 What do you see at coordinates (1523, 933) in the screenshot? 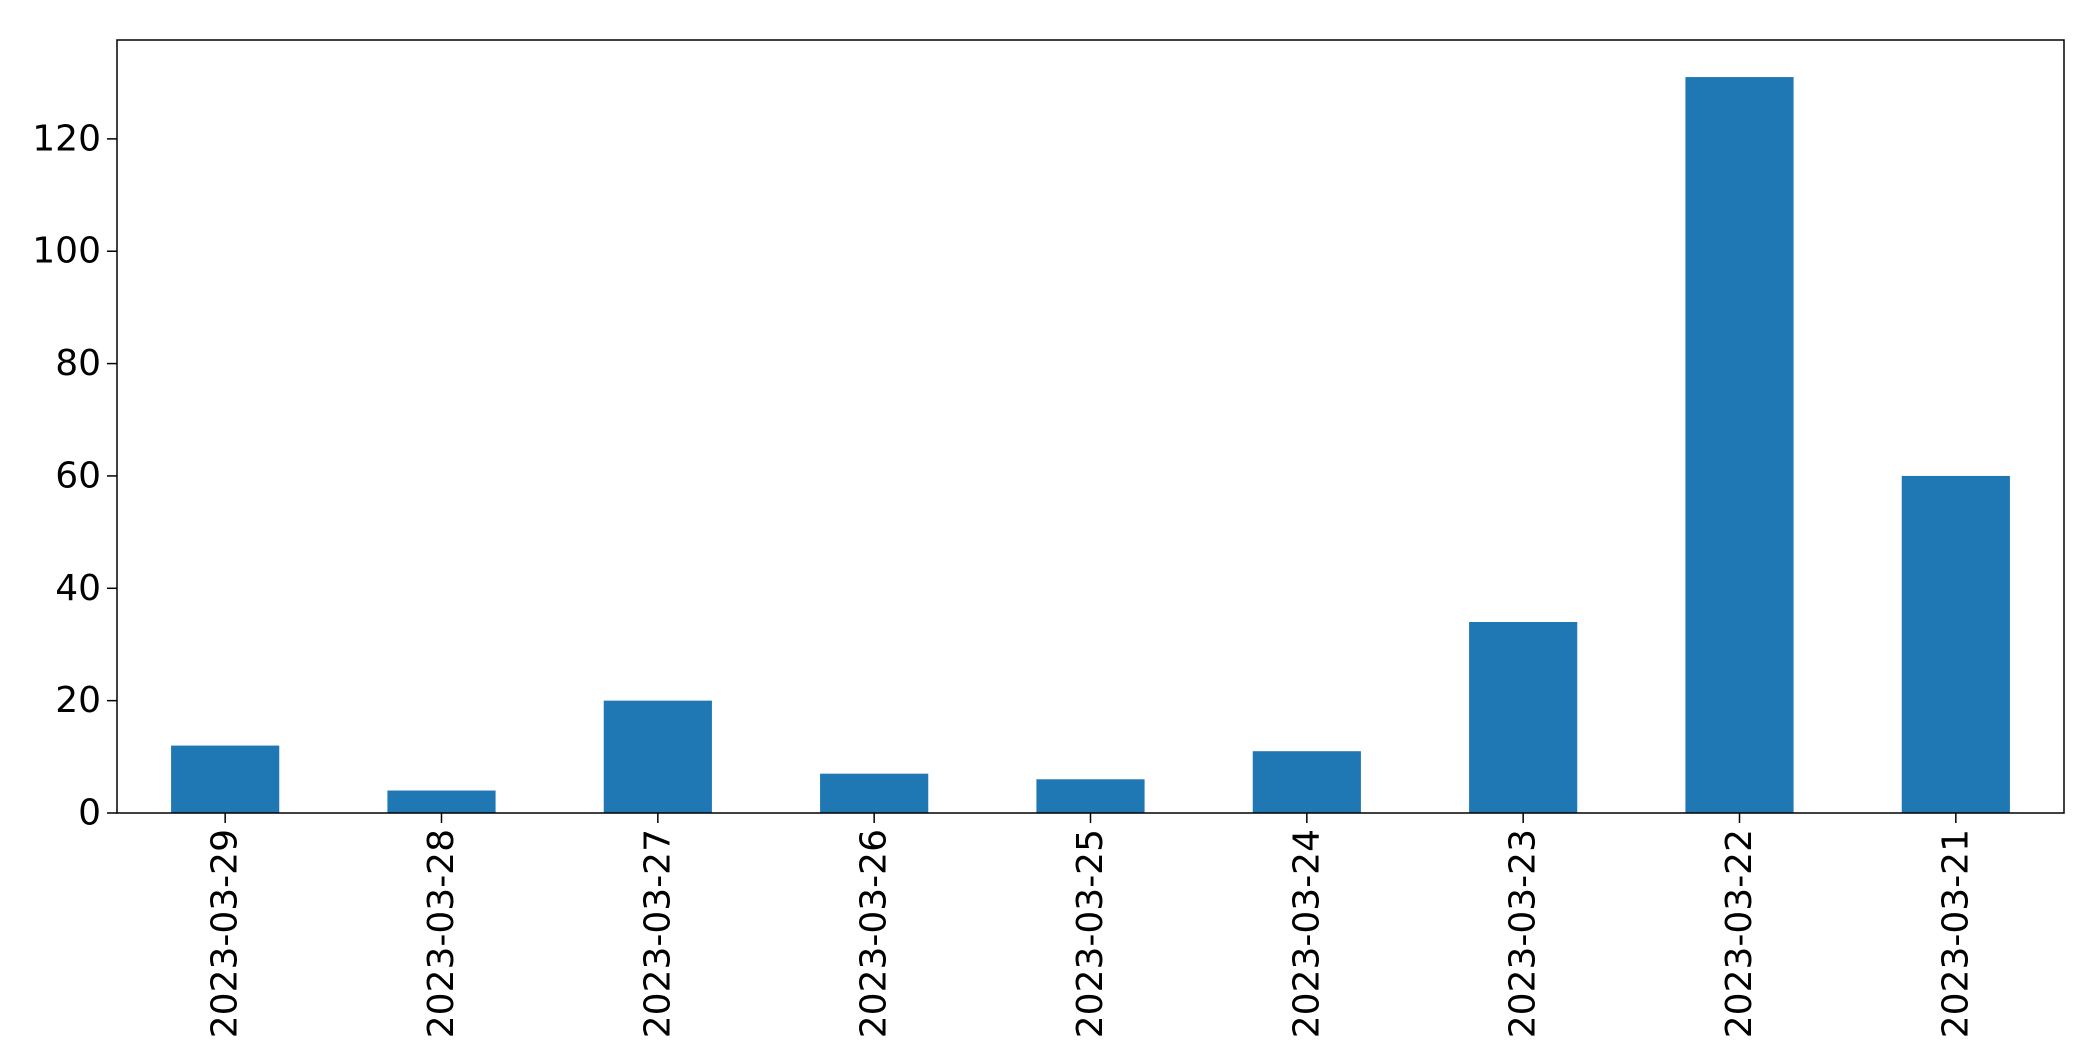
I see `x-tick-label: 2023-03-23` at bounding box center [1523, 933].